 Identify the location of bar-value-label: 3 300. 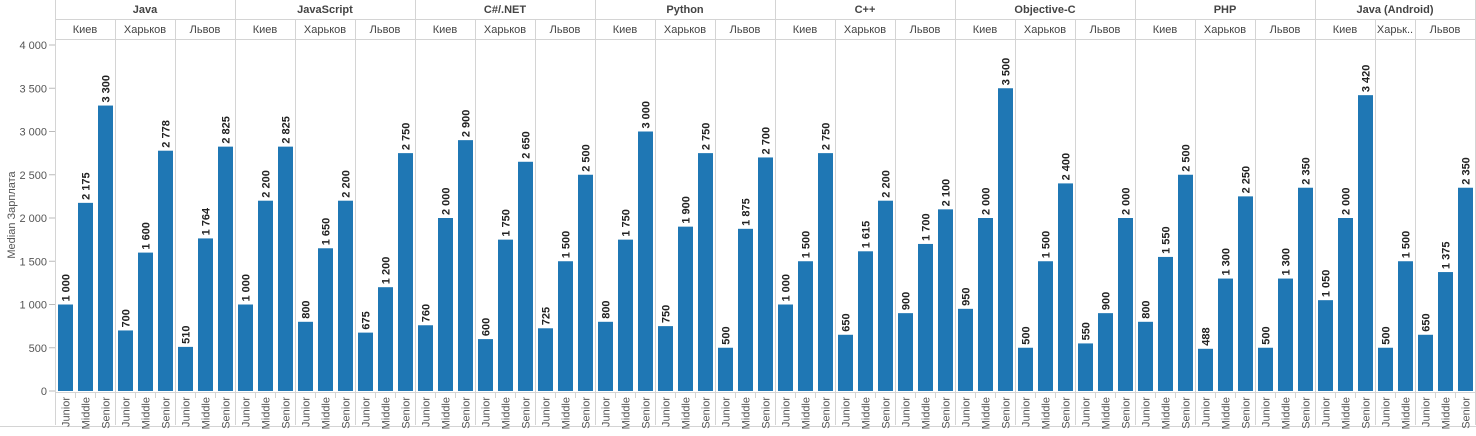
(107, 89).